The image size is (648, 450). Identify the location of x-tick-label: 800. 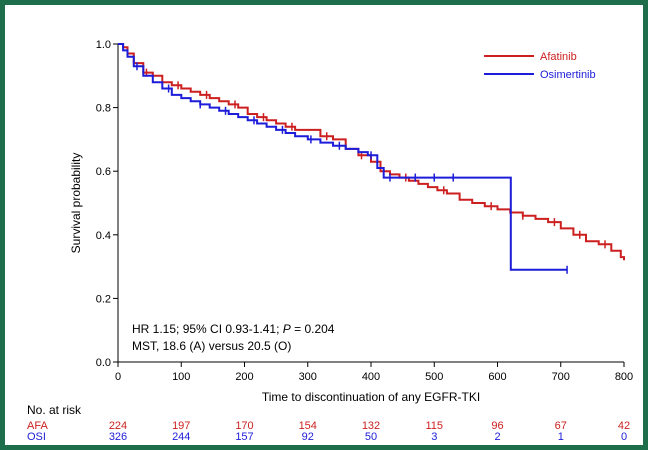
(624, 377).